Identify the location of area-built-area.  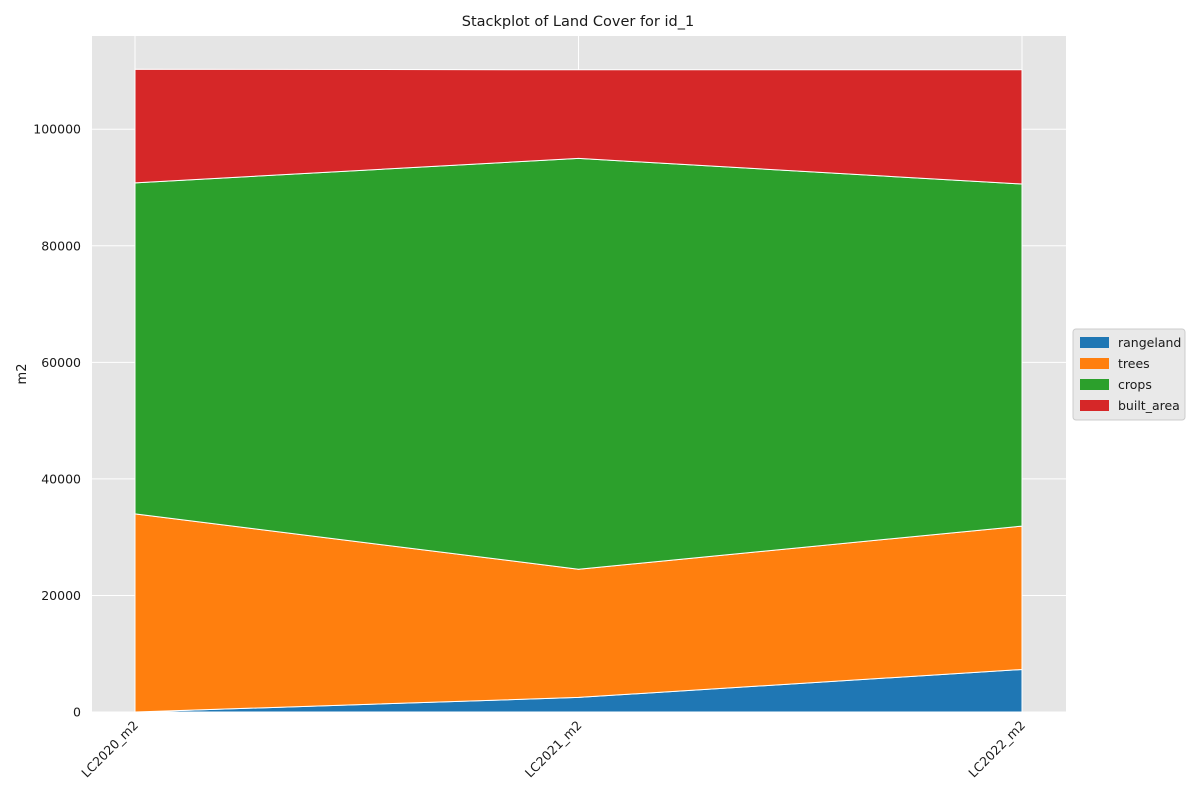
(578, 126).